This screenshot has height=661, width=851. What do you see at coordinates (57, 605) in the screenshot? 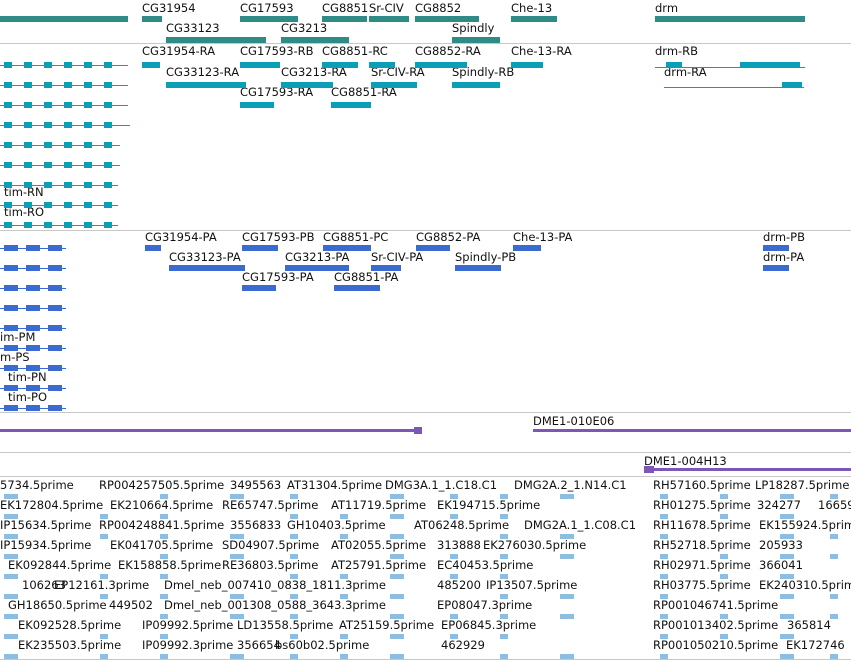
I see `ests-label-gh18650-5prime: GH18650.5prime` at bounding box center [57, 605].